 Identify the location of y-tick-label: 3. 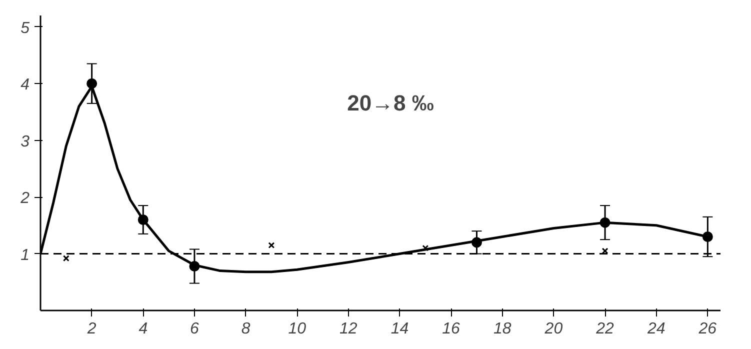
(25, 141).